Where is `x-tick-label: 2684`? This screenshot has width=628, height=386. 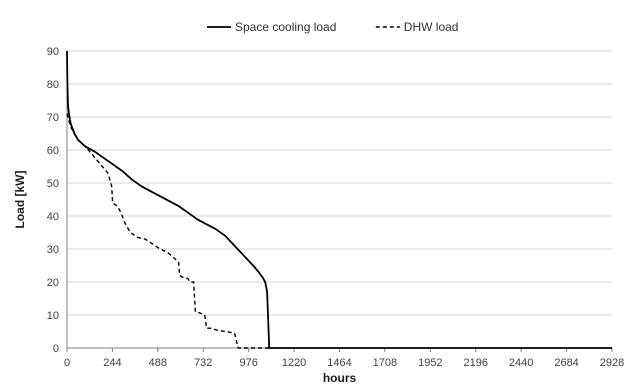
x-tick-label: 2684 is located at coordinates (566, 363).